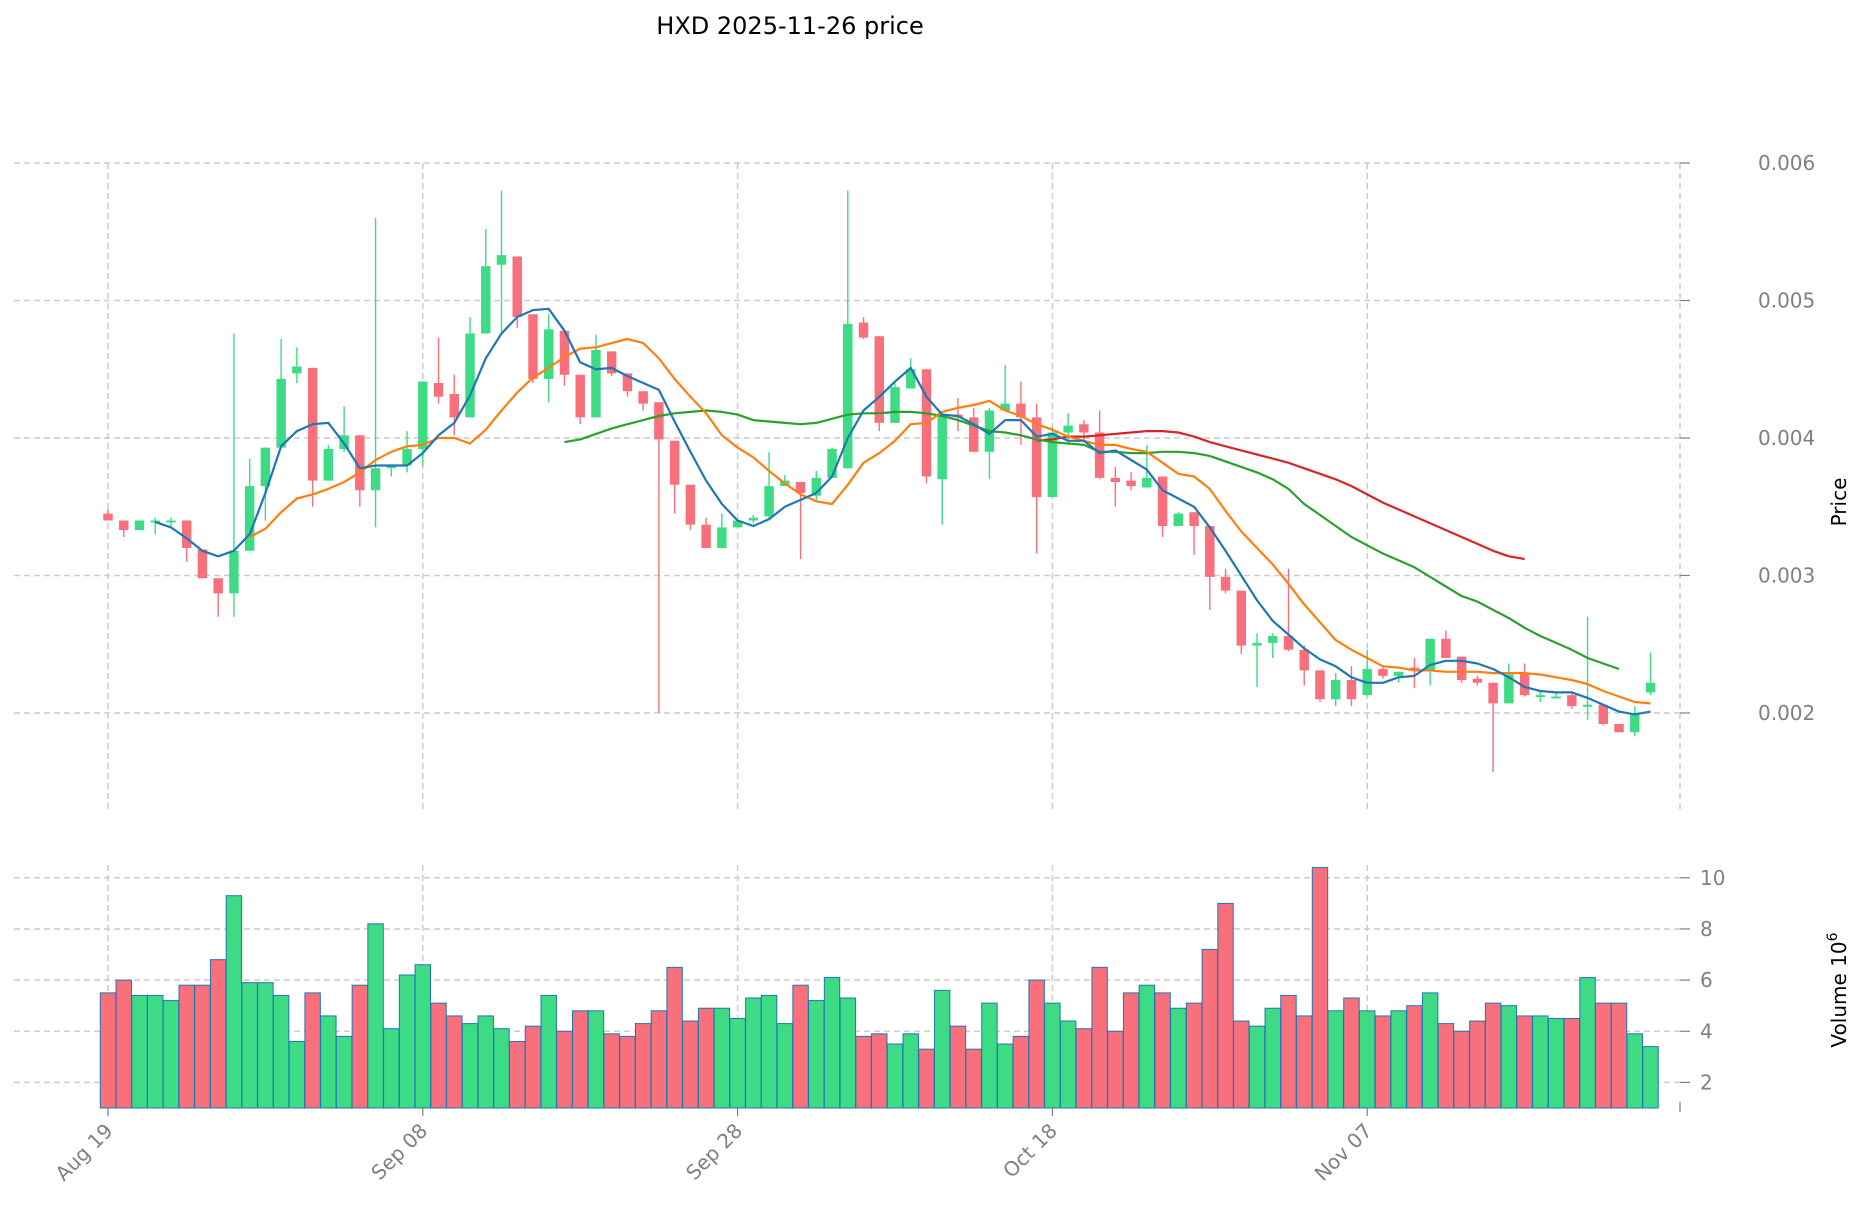 The image size is (1860, 1206). I want to click on ma30-line, so click(1092, 540).